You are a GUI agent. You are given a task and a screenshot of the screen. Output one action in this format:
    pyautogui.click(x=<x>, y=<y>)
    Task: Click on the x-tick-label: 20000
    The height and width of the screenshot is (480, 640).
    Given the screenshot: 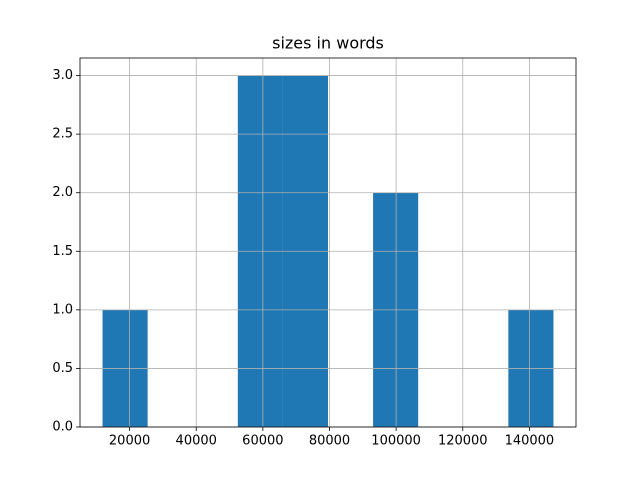 What is the action you would take?
    pyautogui.click(x=129, y=441)
    